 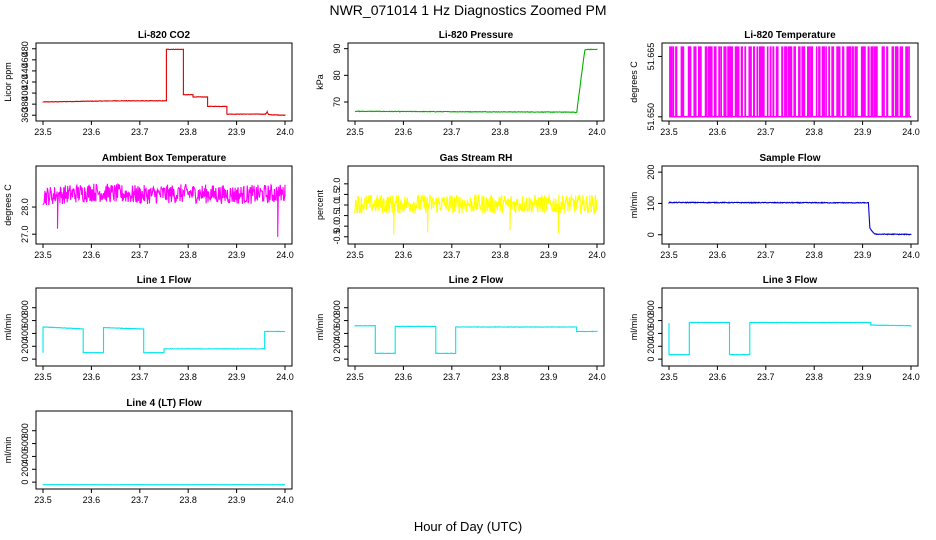 What do you see at coordinates (790, 280) in the screenshot?
I see `panel-title: Line 3 Flow` at bounding box center [790, 280].